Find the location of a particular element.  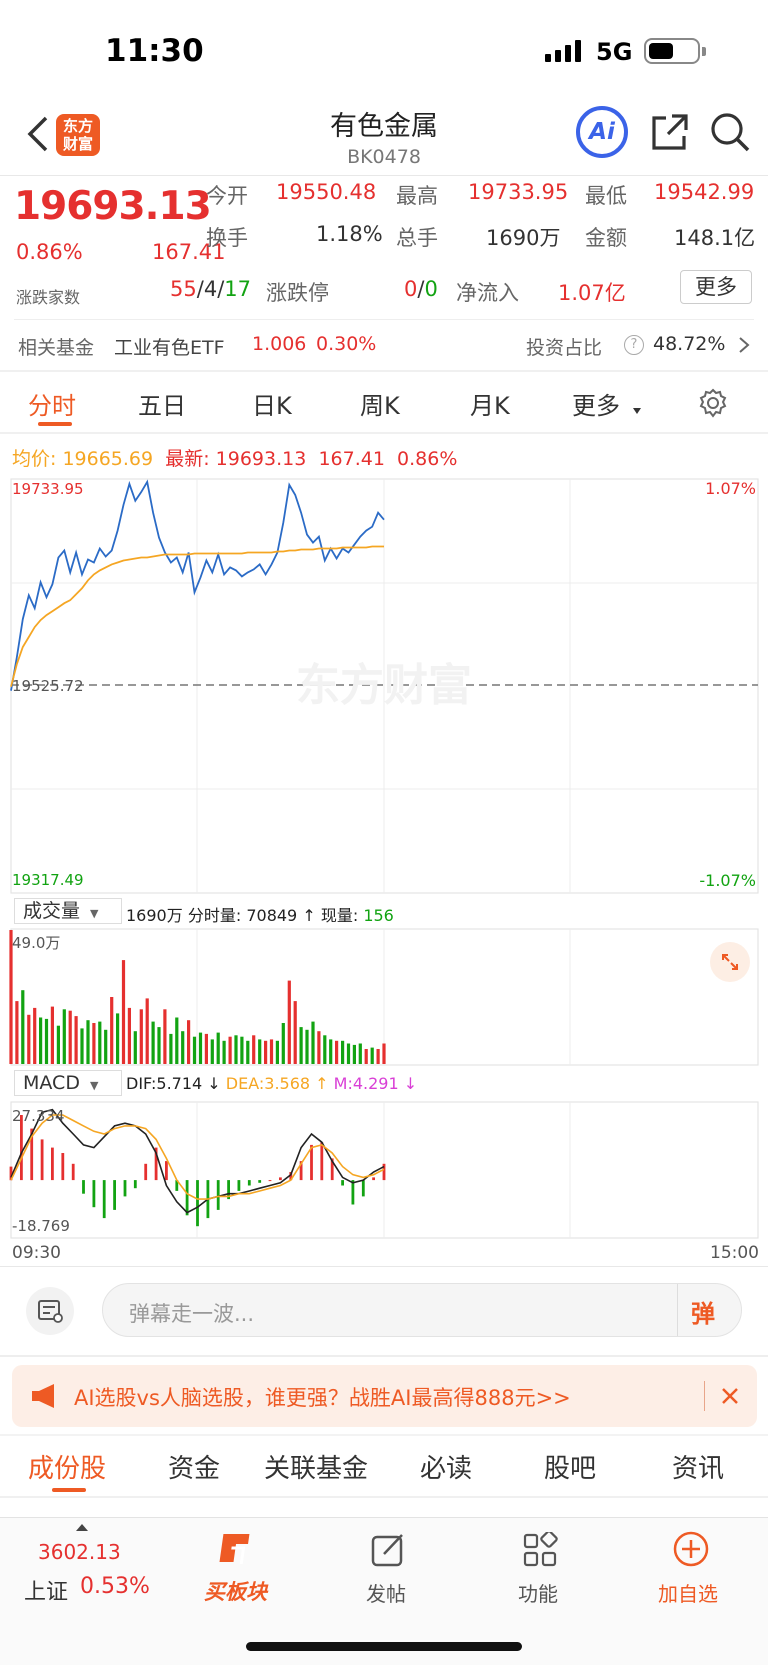

y-tick-low: 19317.49 is located at coordinates (48, 880).